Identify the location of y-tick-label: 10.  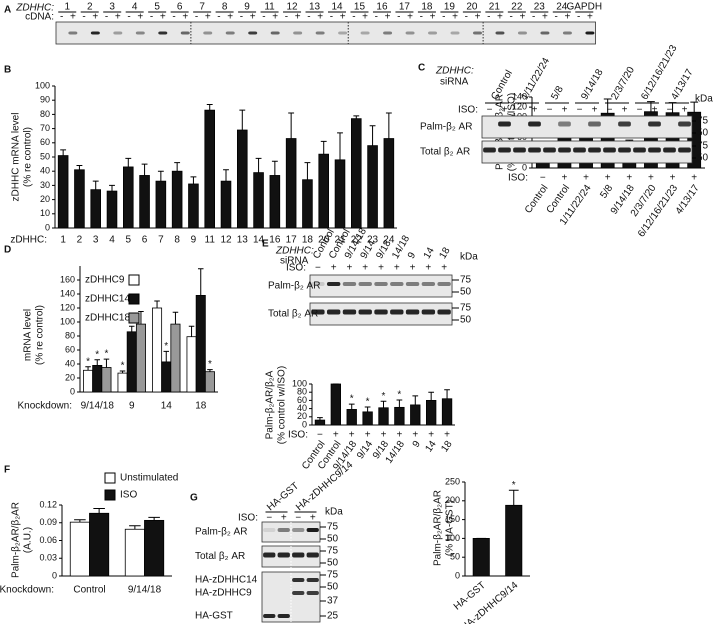
(45, 213).